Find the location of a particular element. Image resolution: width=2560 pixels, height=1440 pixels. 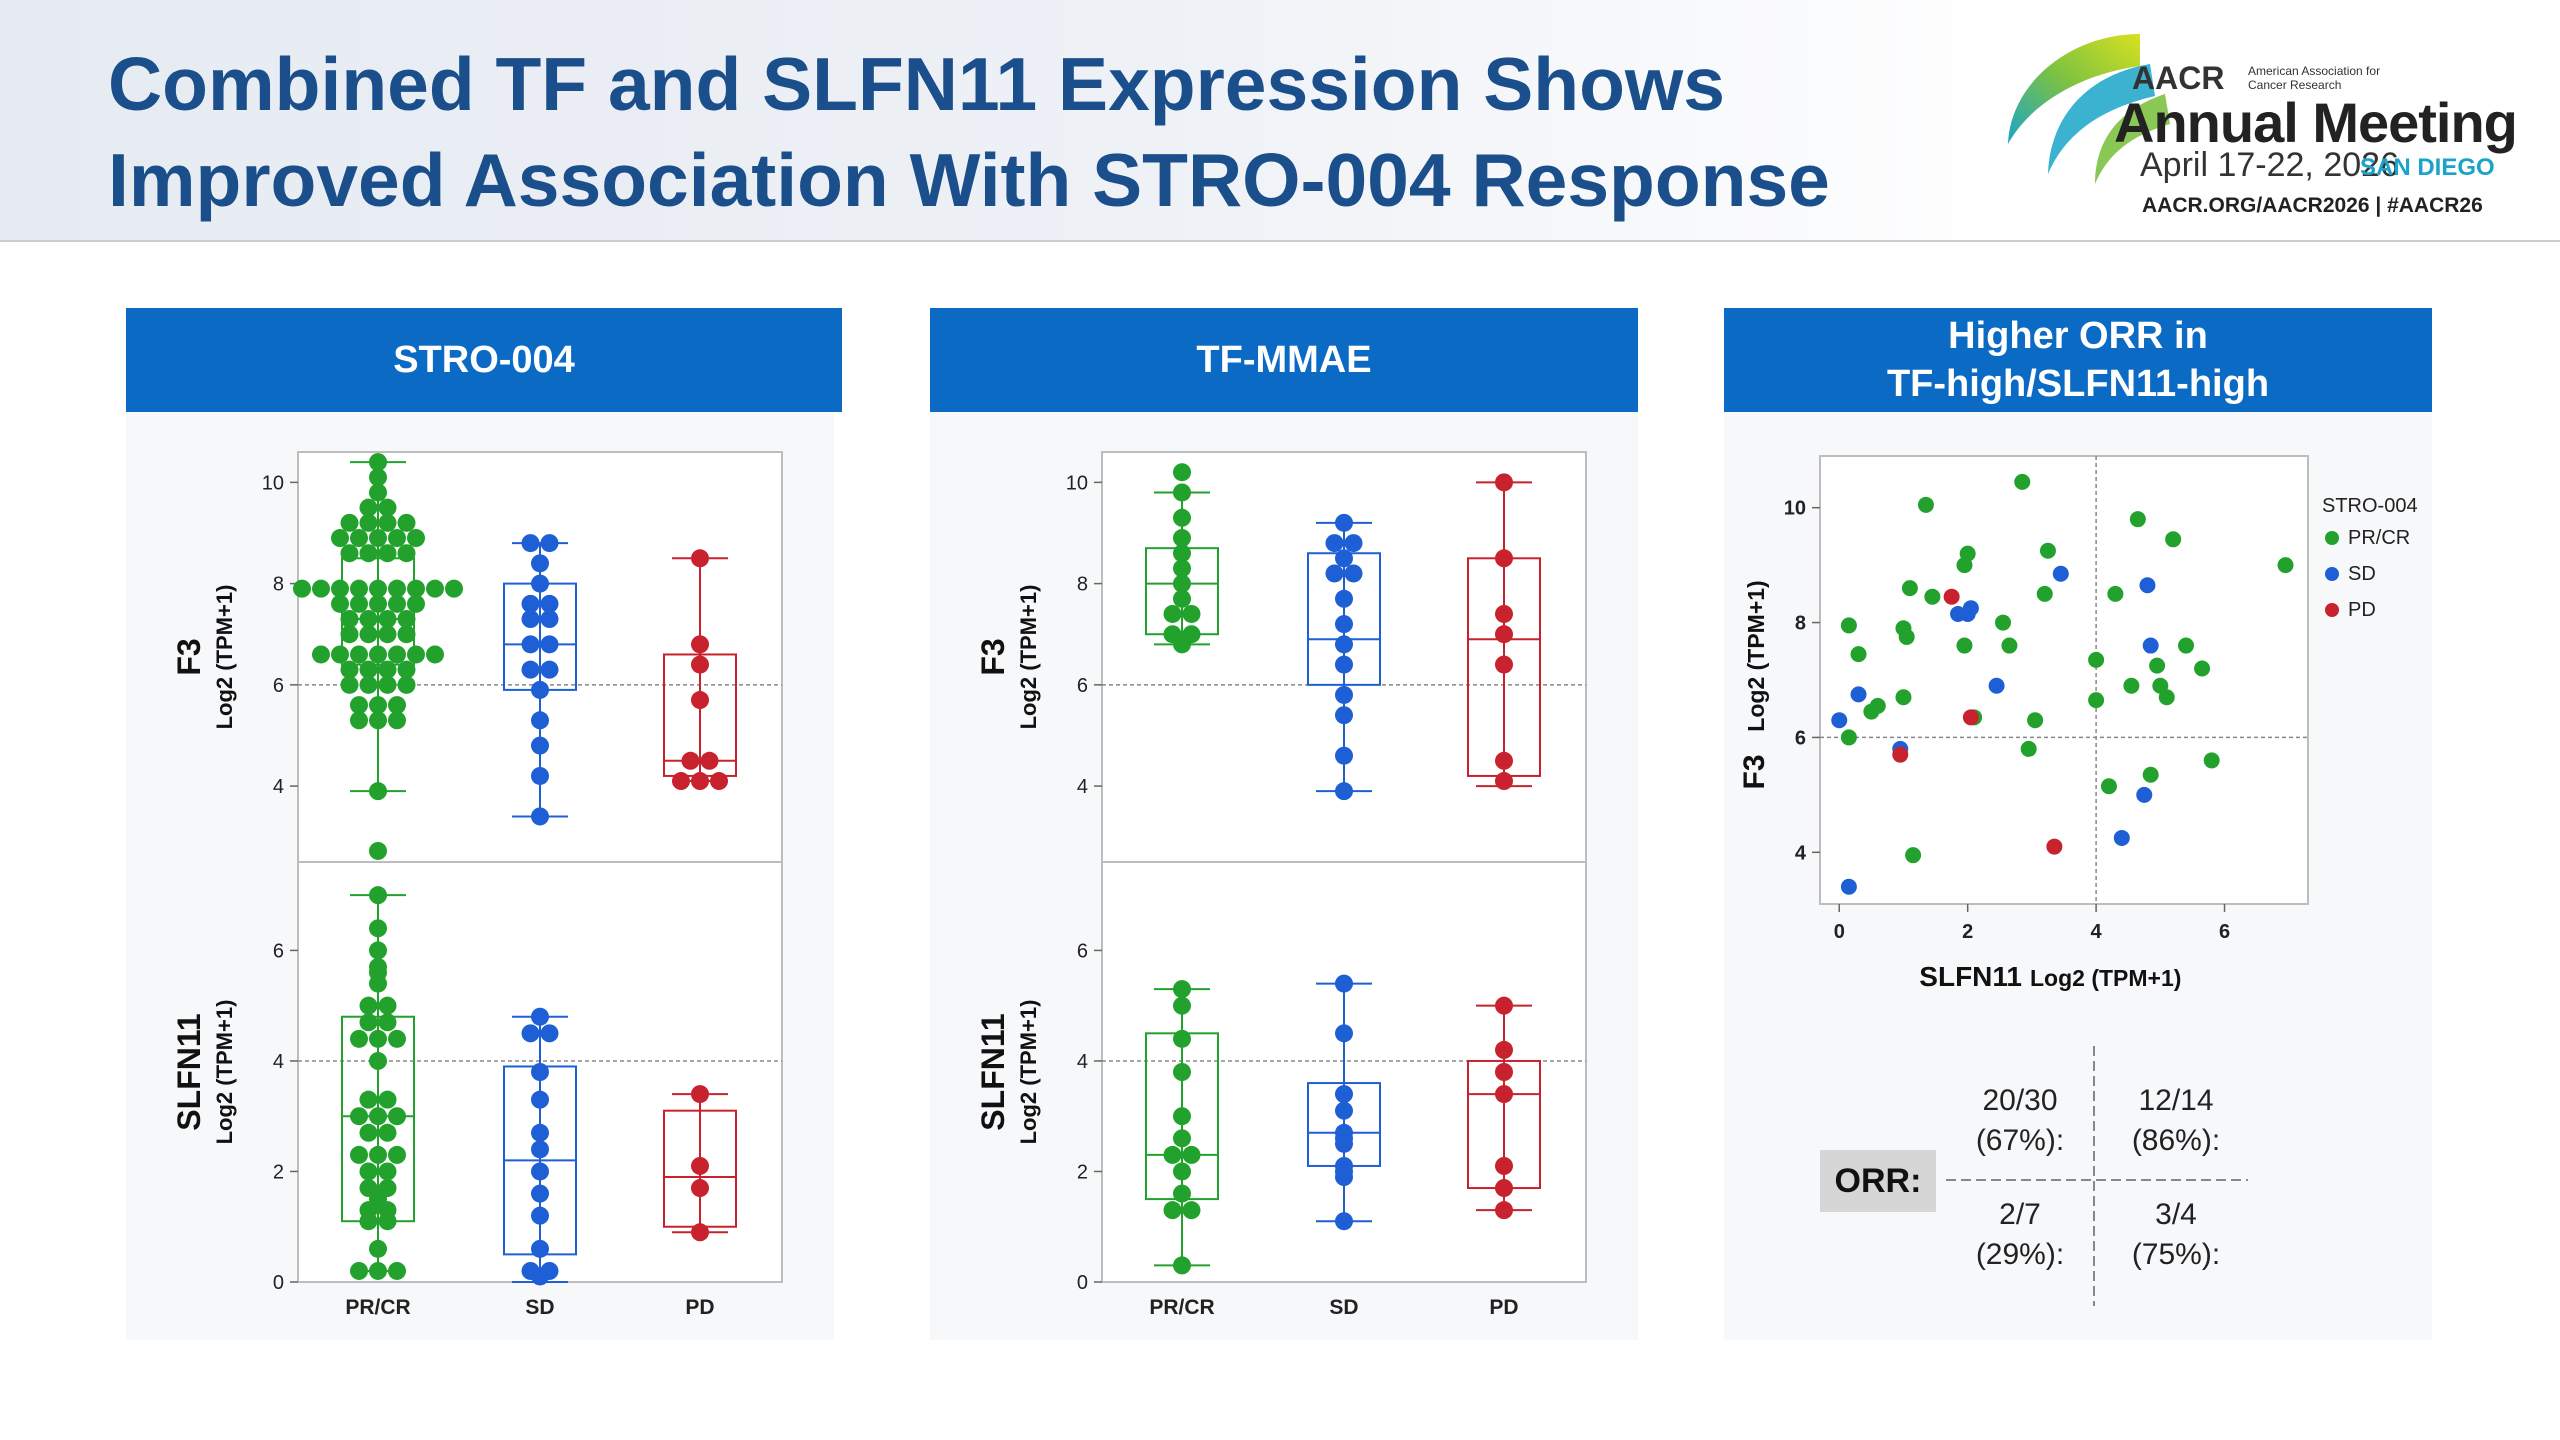

y-tick-label: 8 is located at coordinates (278, 585).